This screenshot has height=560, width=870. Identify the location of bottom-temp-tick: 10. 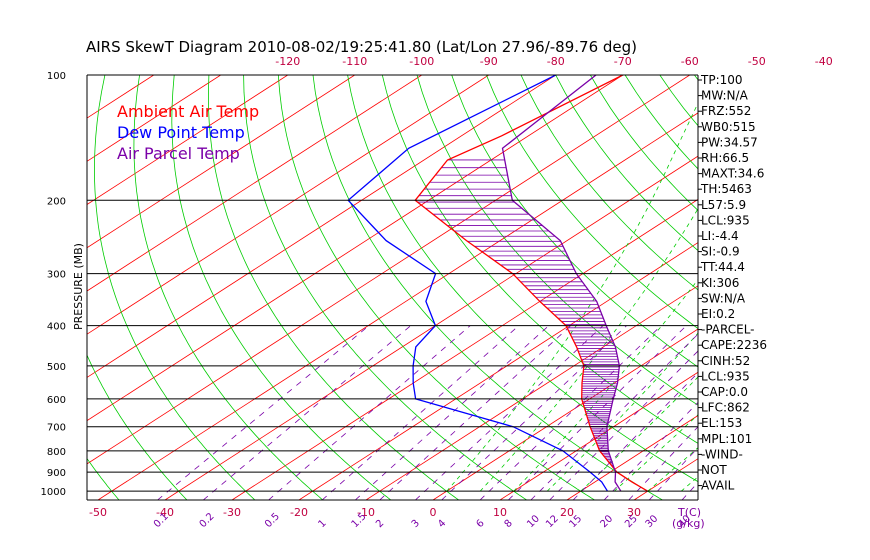
(500, 512).